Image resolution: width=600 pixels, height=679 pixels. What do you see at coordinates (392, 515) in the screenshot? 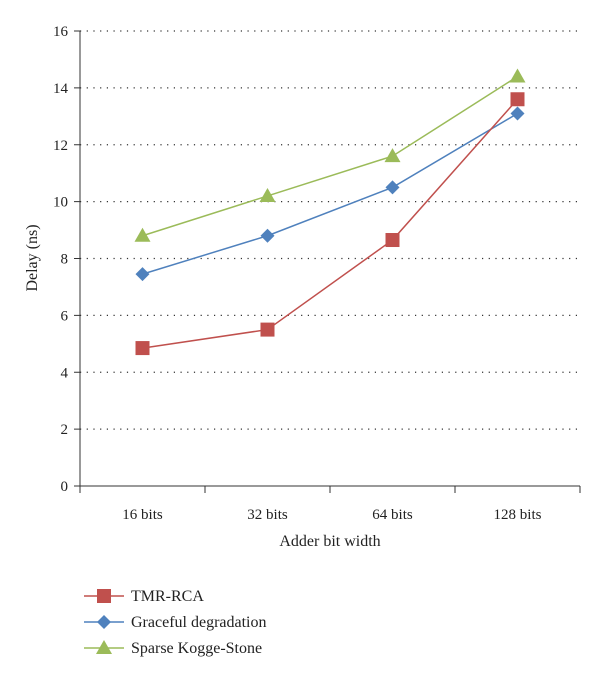
I see `x-tick-label: 64 bits` at bounding box center [392, 515].